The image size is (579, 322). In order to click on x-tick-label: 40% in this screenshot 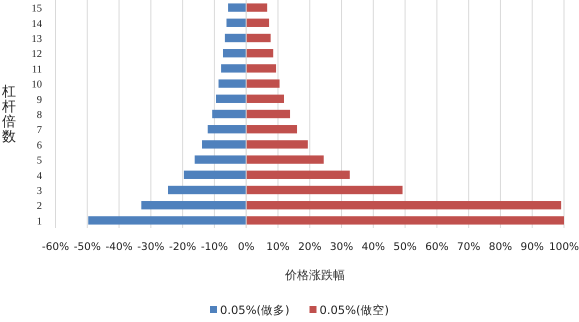, I will do `click(373, 247)`.